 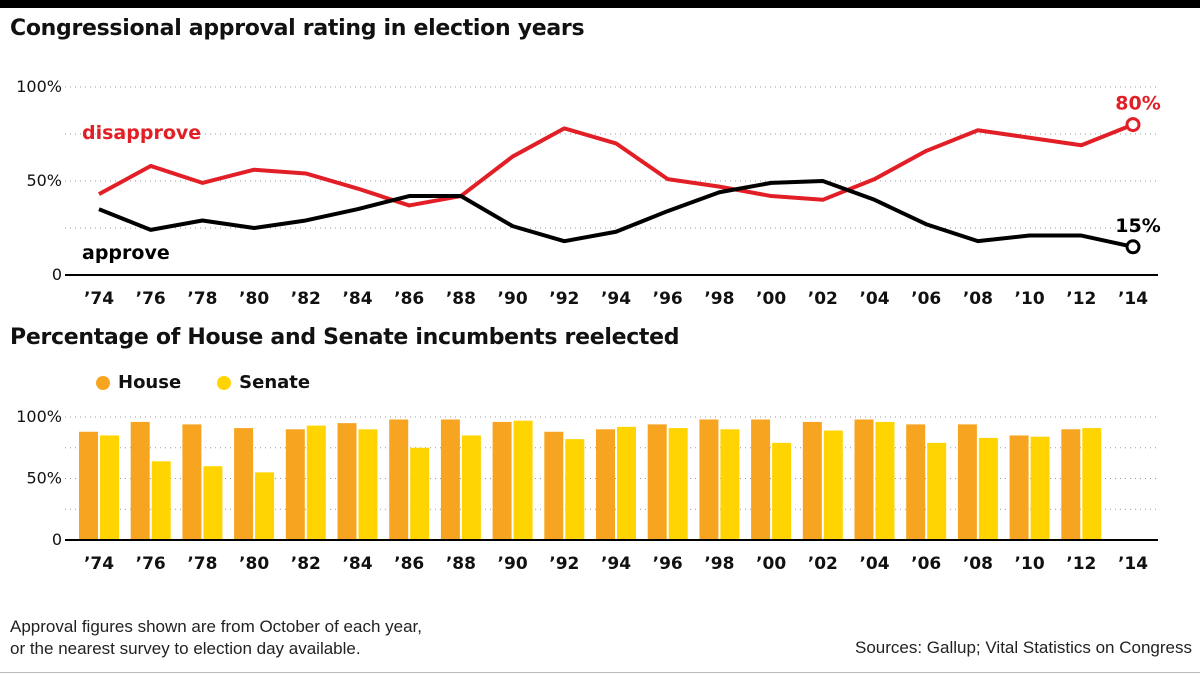 I want to click on end-label-approve: 15%, so click(x=1137, y=226).